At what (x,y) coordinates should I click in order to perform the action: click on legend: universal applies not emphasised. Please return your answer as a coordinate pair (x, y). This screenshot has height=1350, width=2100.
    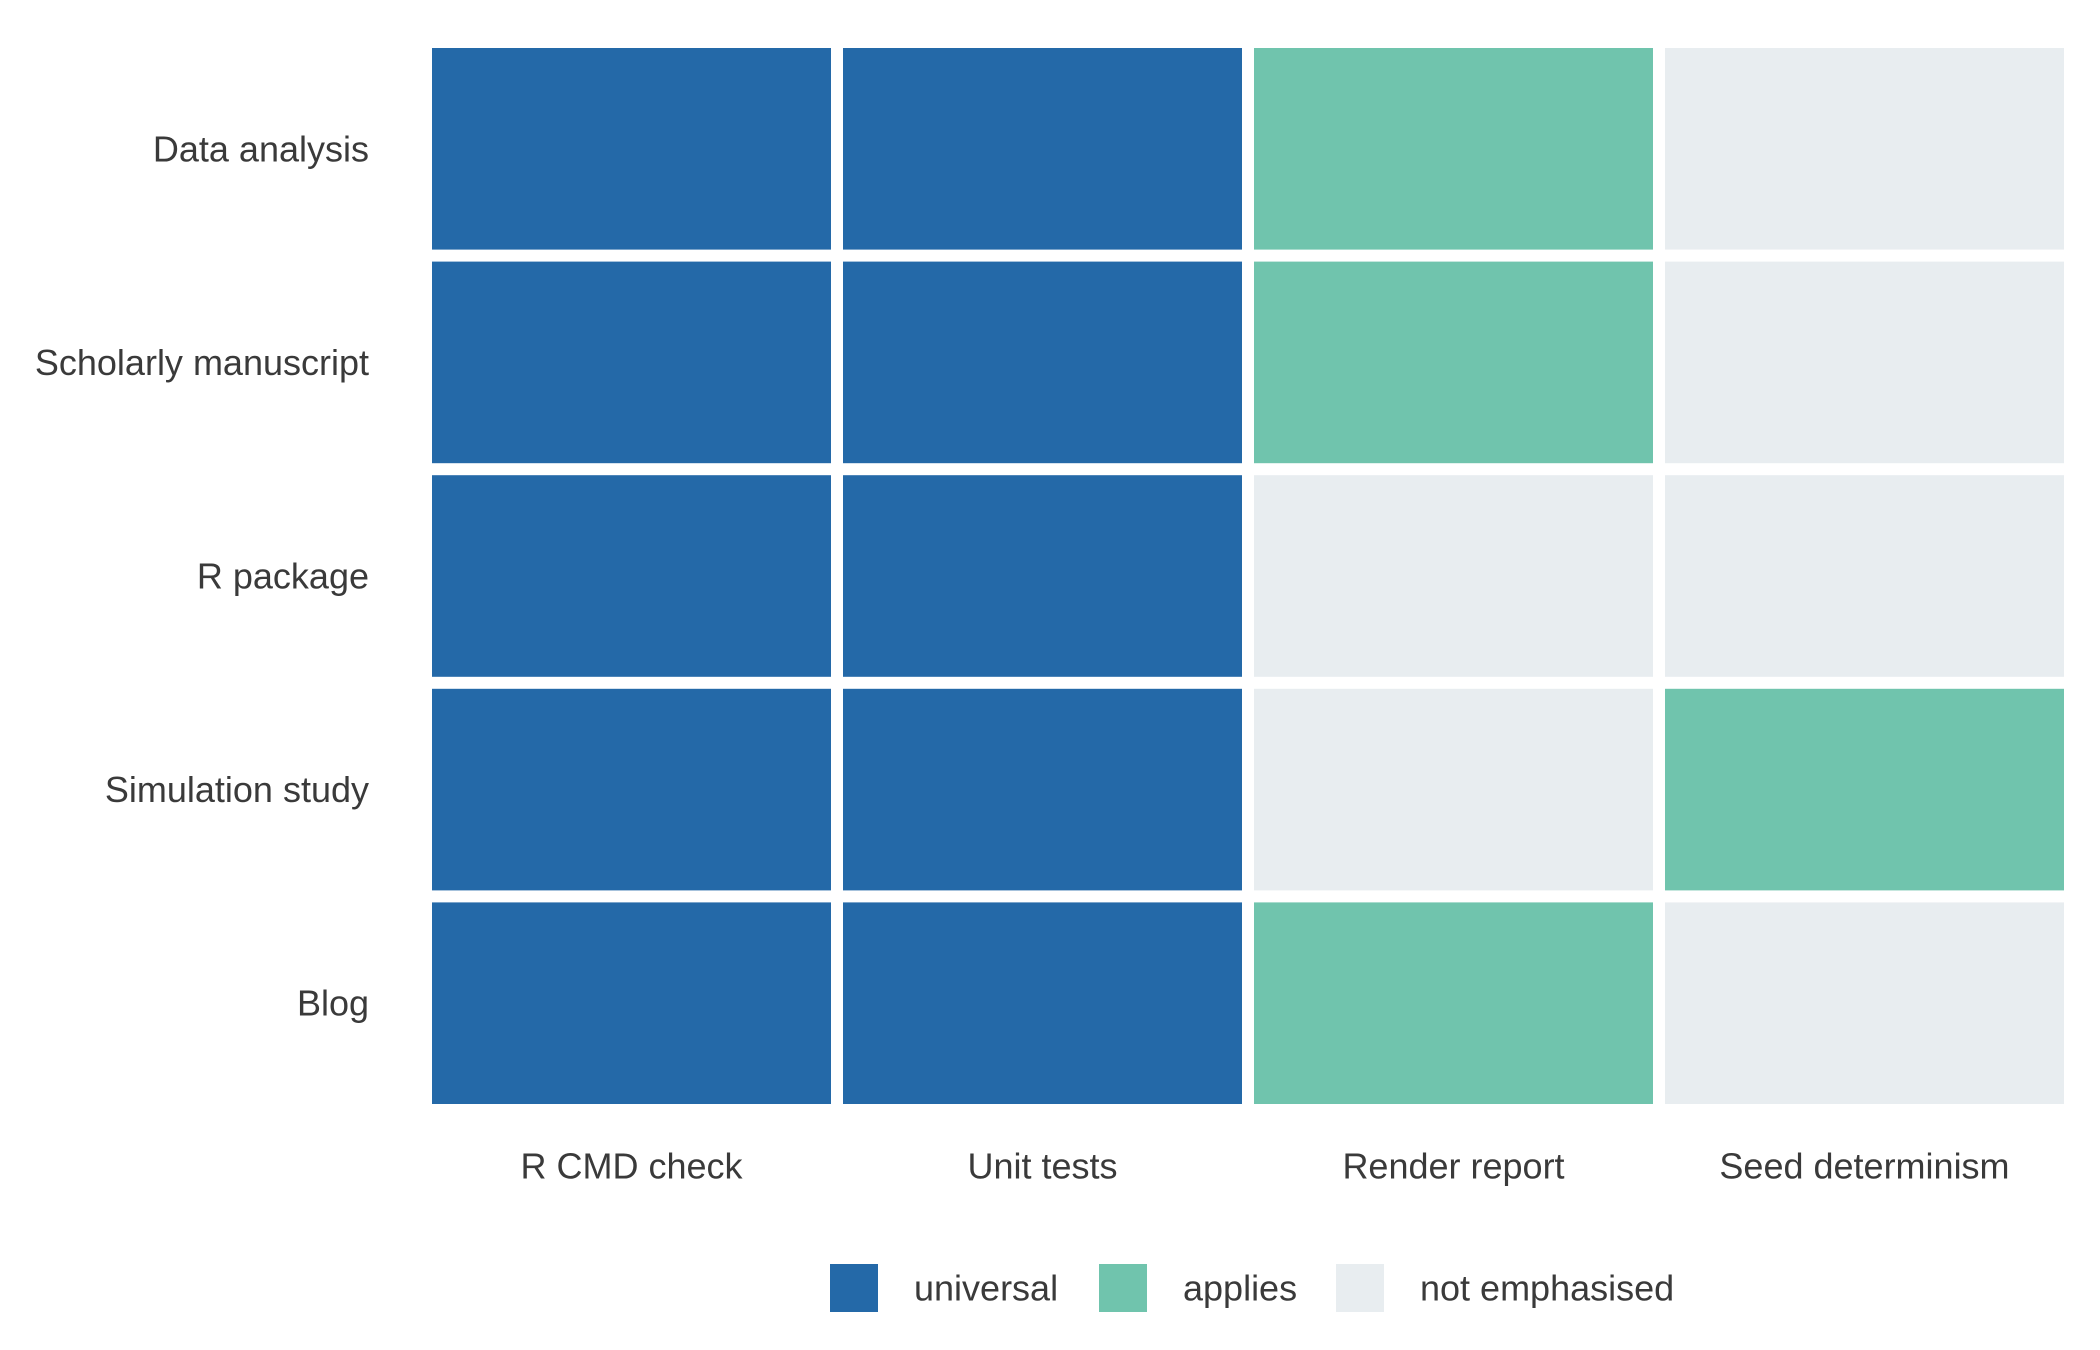
    Looking at the image, I should click on (1252, 1288).